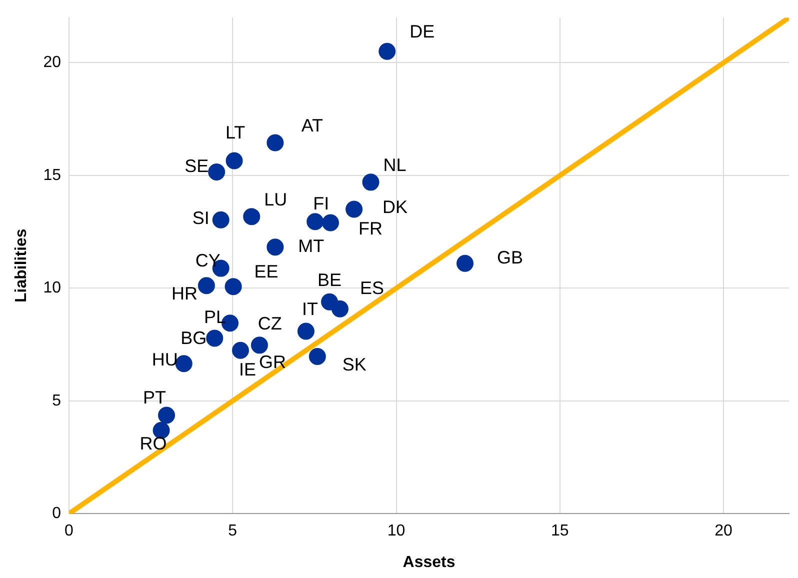  What do you see at coordinates (57, 401) in the screenshot?
I see `y-tick-label: 5` at bounding box center [57, 401].